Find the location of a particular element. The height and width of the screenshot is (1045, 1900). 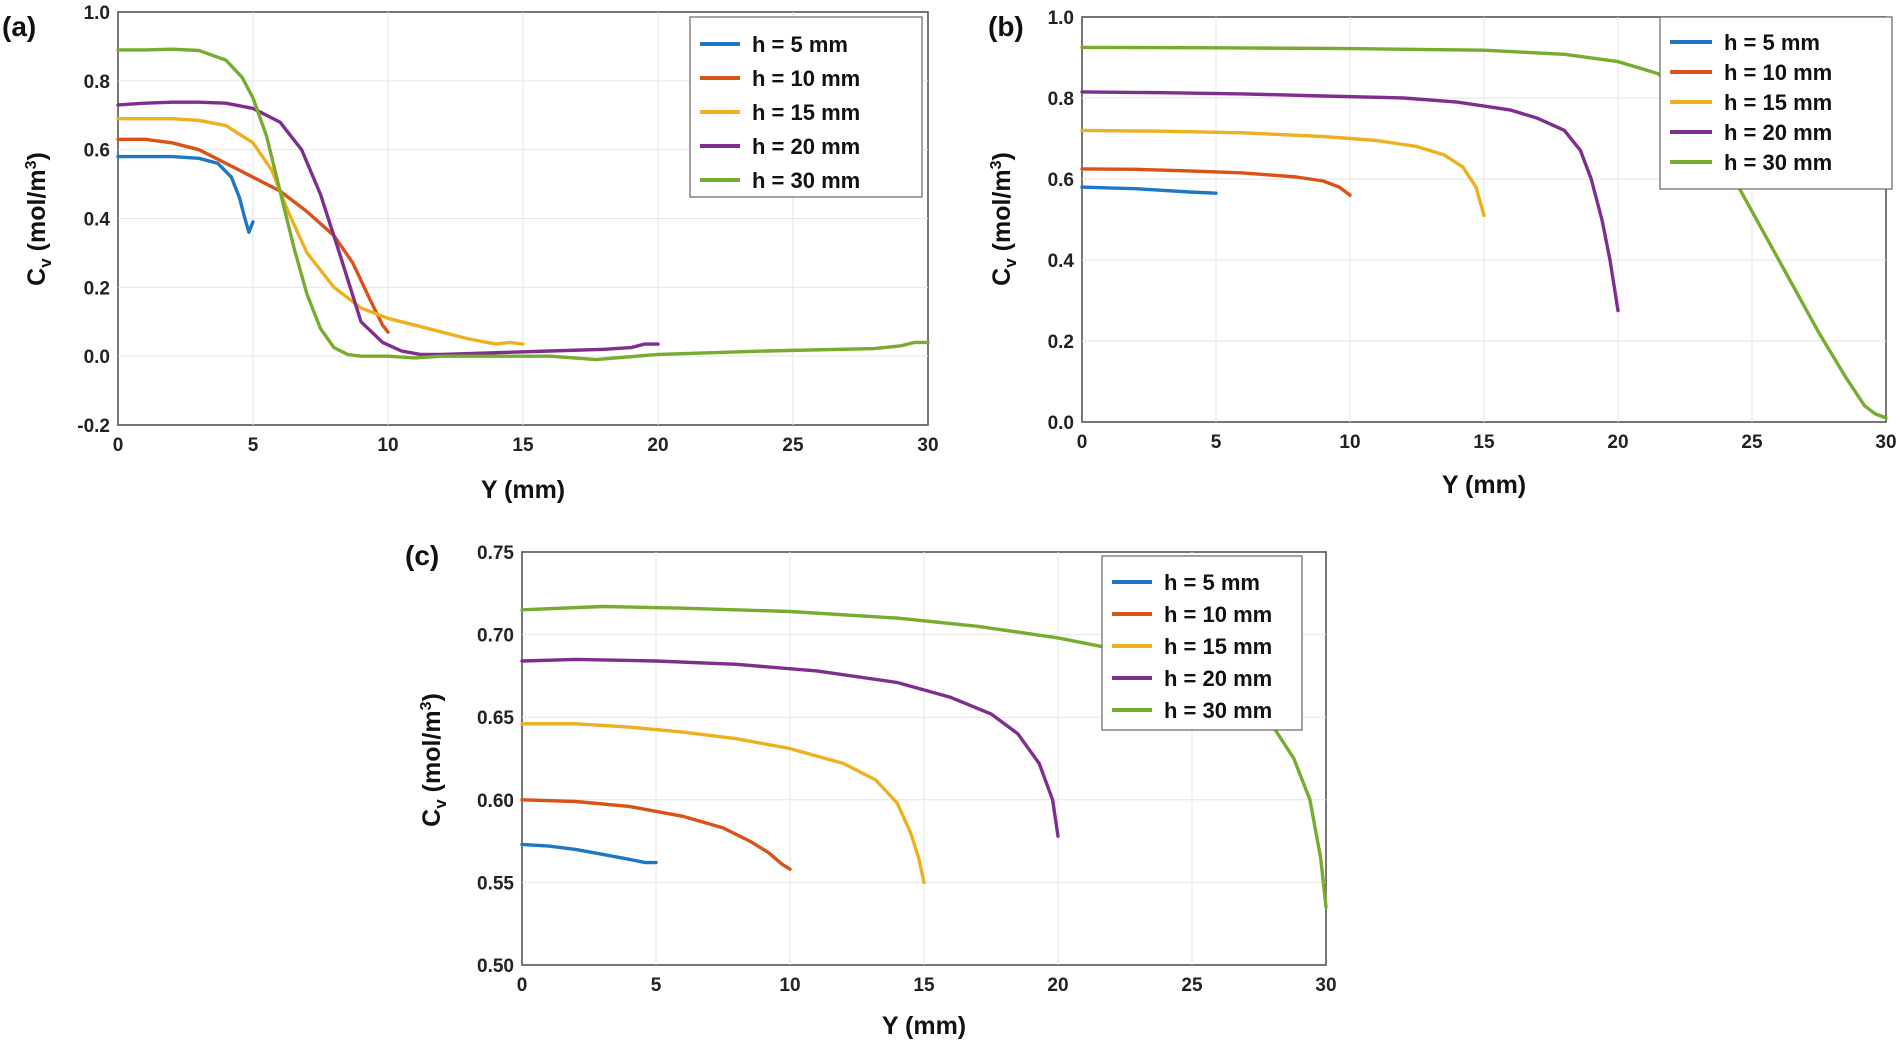

x-tick-label-b: 0 is located at coordinates (1082, 442).